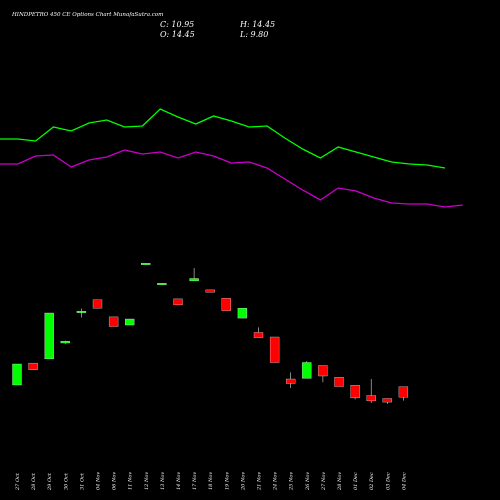 The image size is (500, 500). Describe the element at coordinates (404, 481) in the screenshot. I see `x-tick-label: 04 Dec` at that location.